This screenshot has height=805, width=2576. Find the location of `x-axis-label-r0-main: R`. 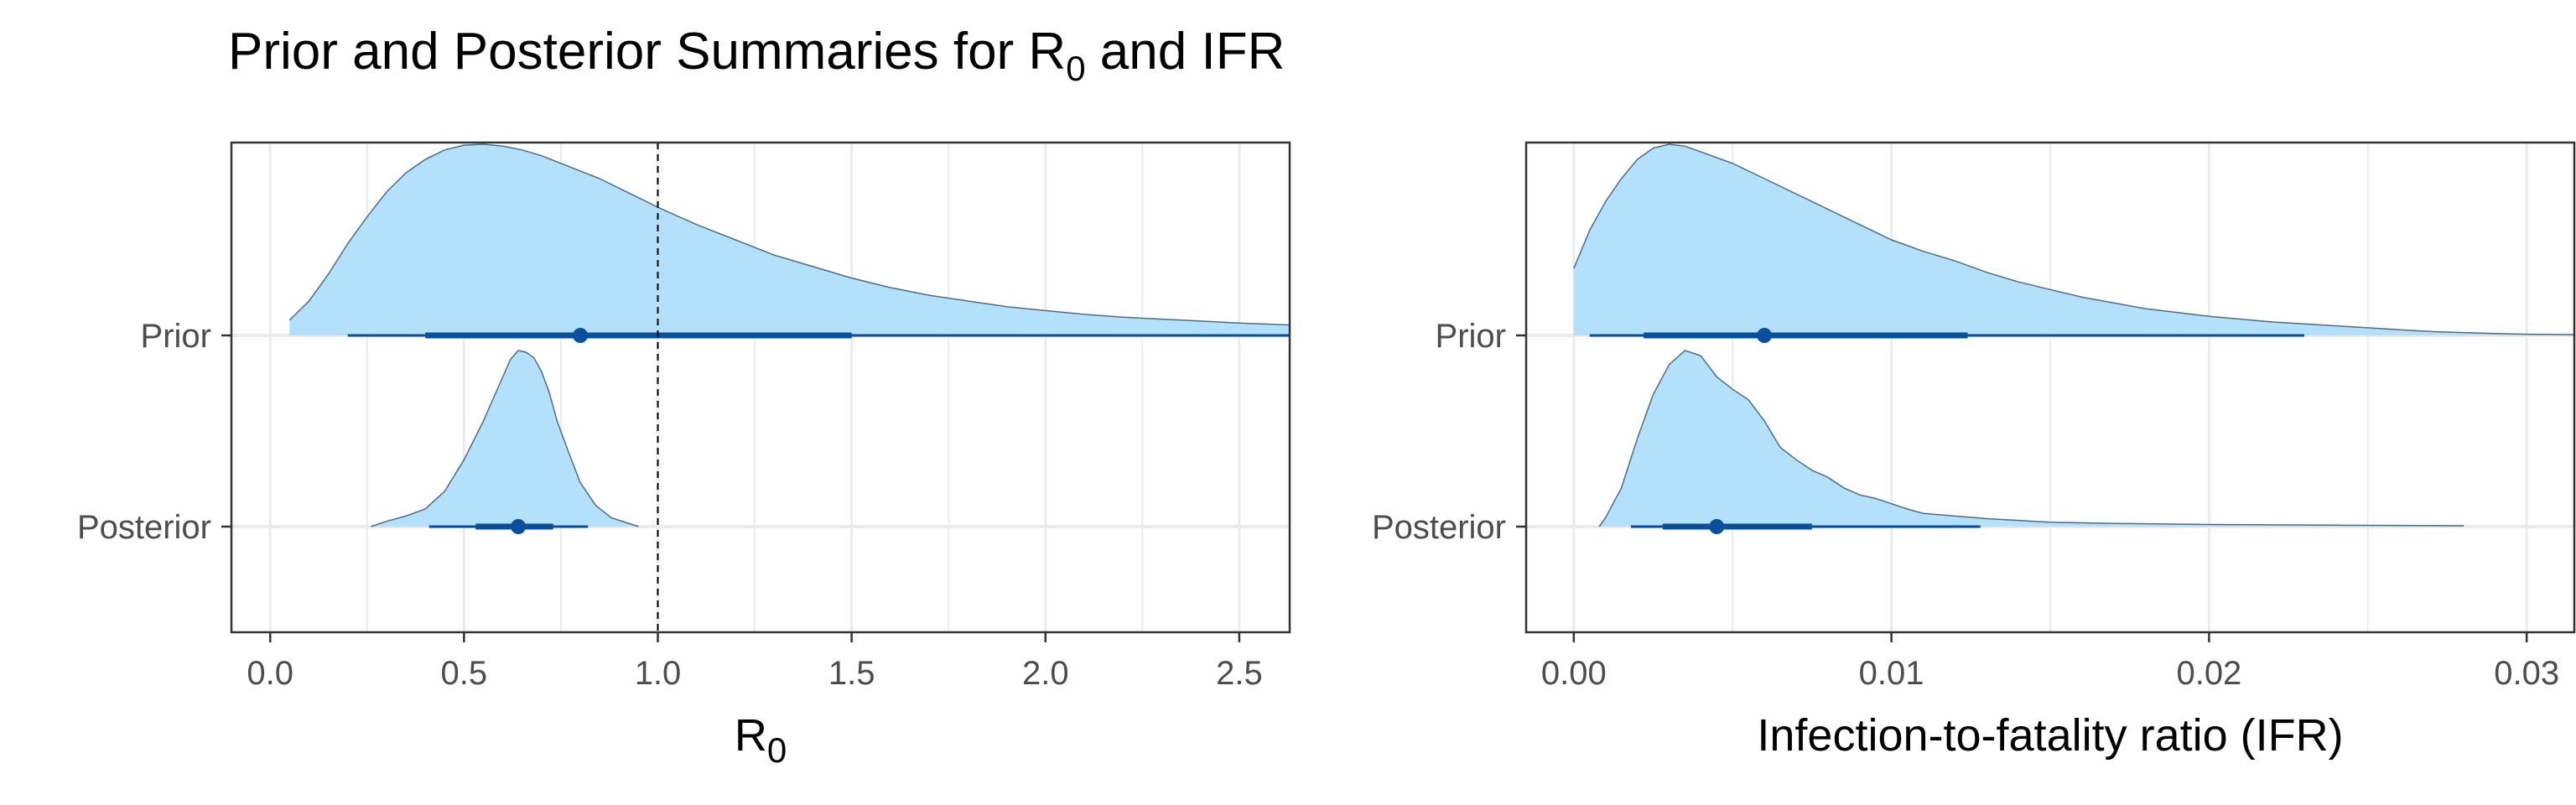

x-axis-label-r0-main: R is located at coordinates (751, 735).